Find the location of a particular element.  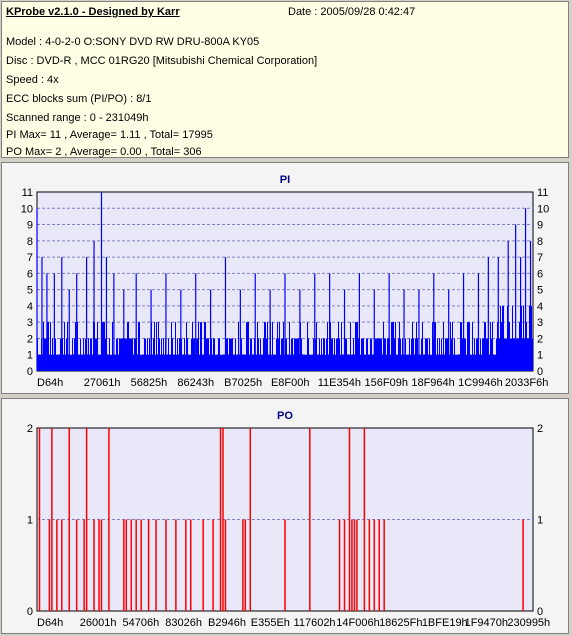

y-tick-left: 3 is located at coordinates (30, 323).